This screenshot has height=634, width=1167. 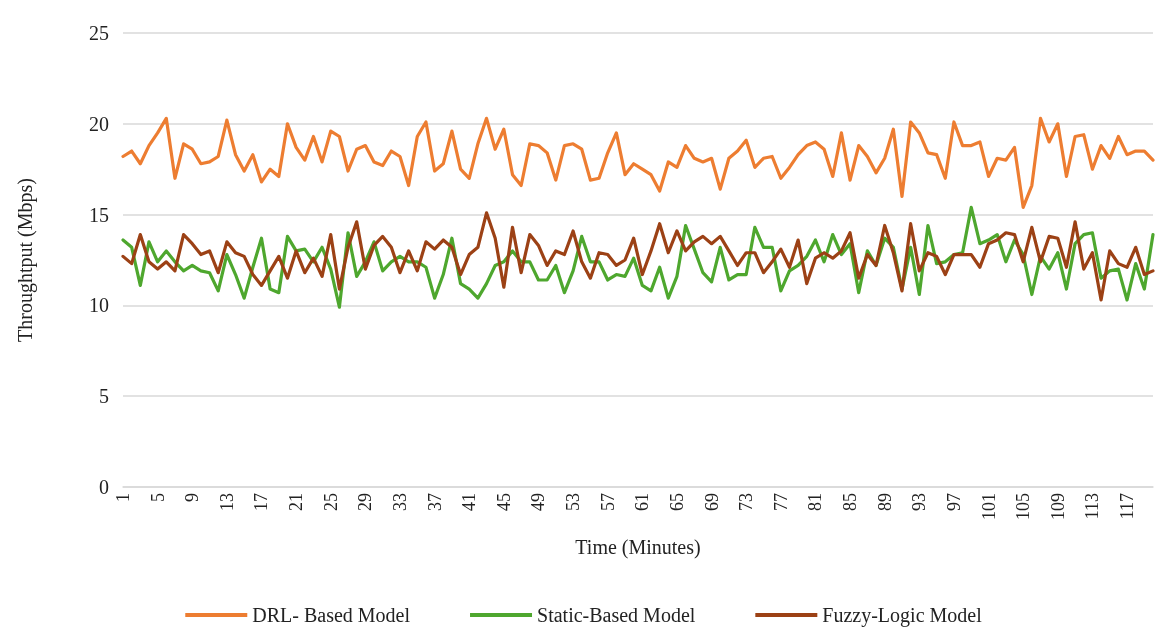 What do you see at coordinates (104, 396) in the screenshot?
I see `y-tick-label: 5` at bounding box center [104, 396].